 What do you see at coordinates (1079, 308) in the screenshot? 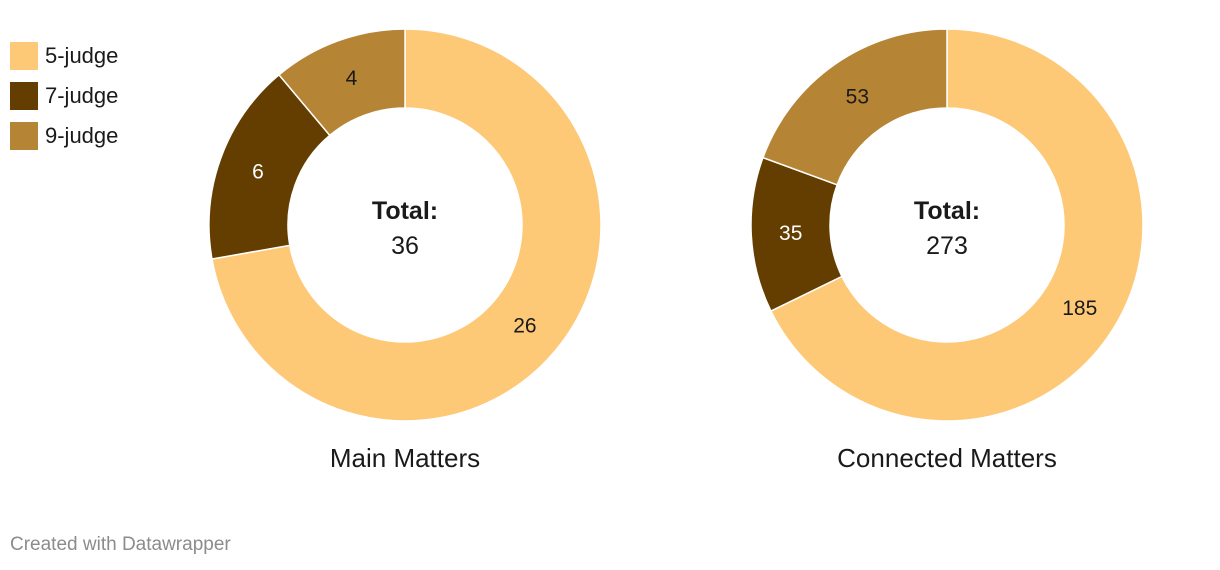
I see `slice-label-connected-matters-5-judge: 185` at bounding box center [1079, 308].